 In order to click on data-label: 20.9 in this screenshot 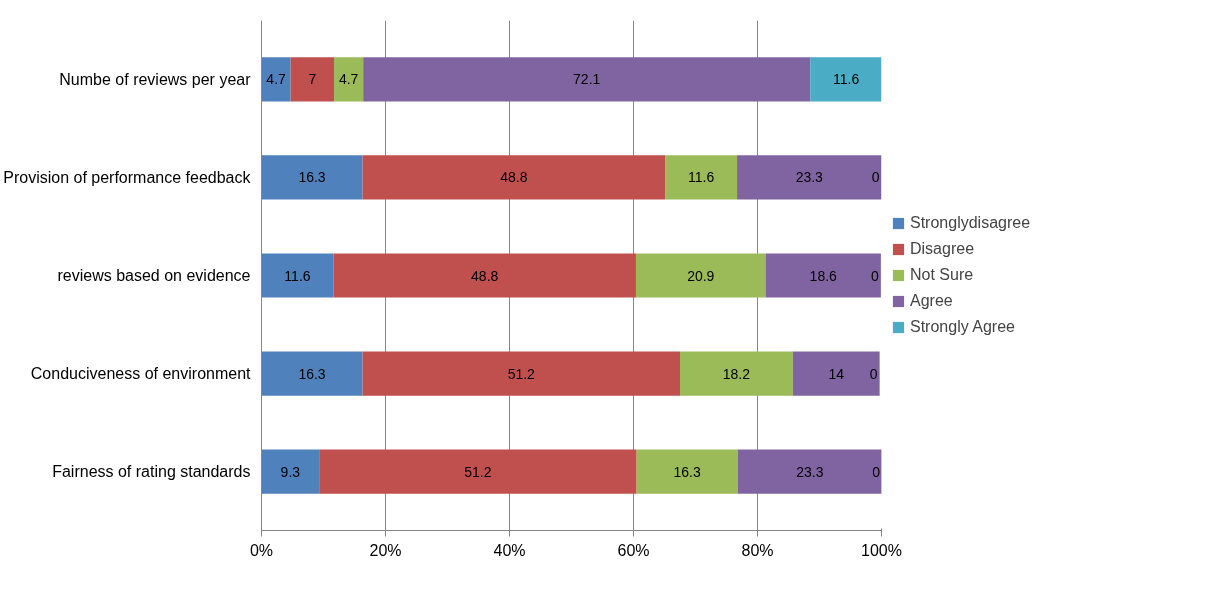, I will do `click(701, 275)`.